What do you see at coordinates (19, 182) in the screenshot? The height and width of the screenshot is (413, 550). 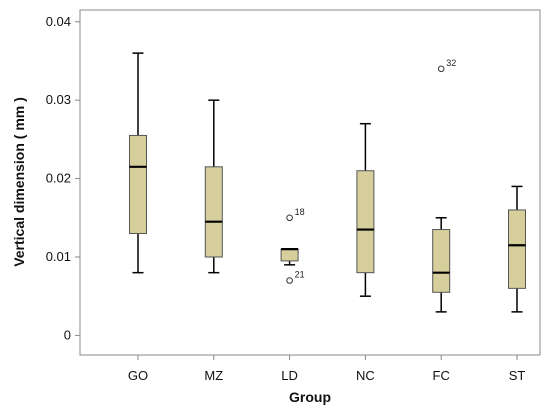 I see `y-axis-title: Vertical dimension ( mm )` at bounding box center [19, 182].